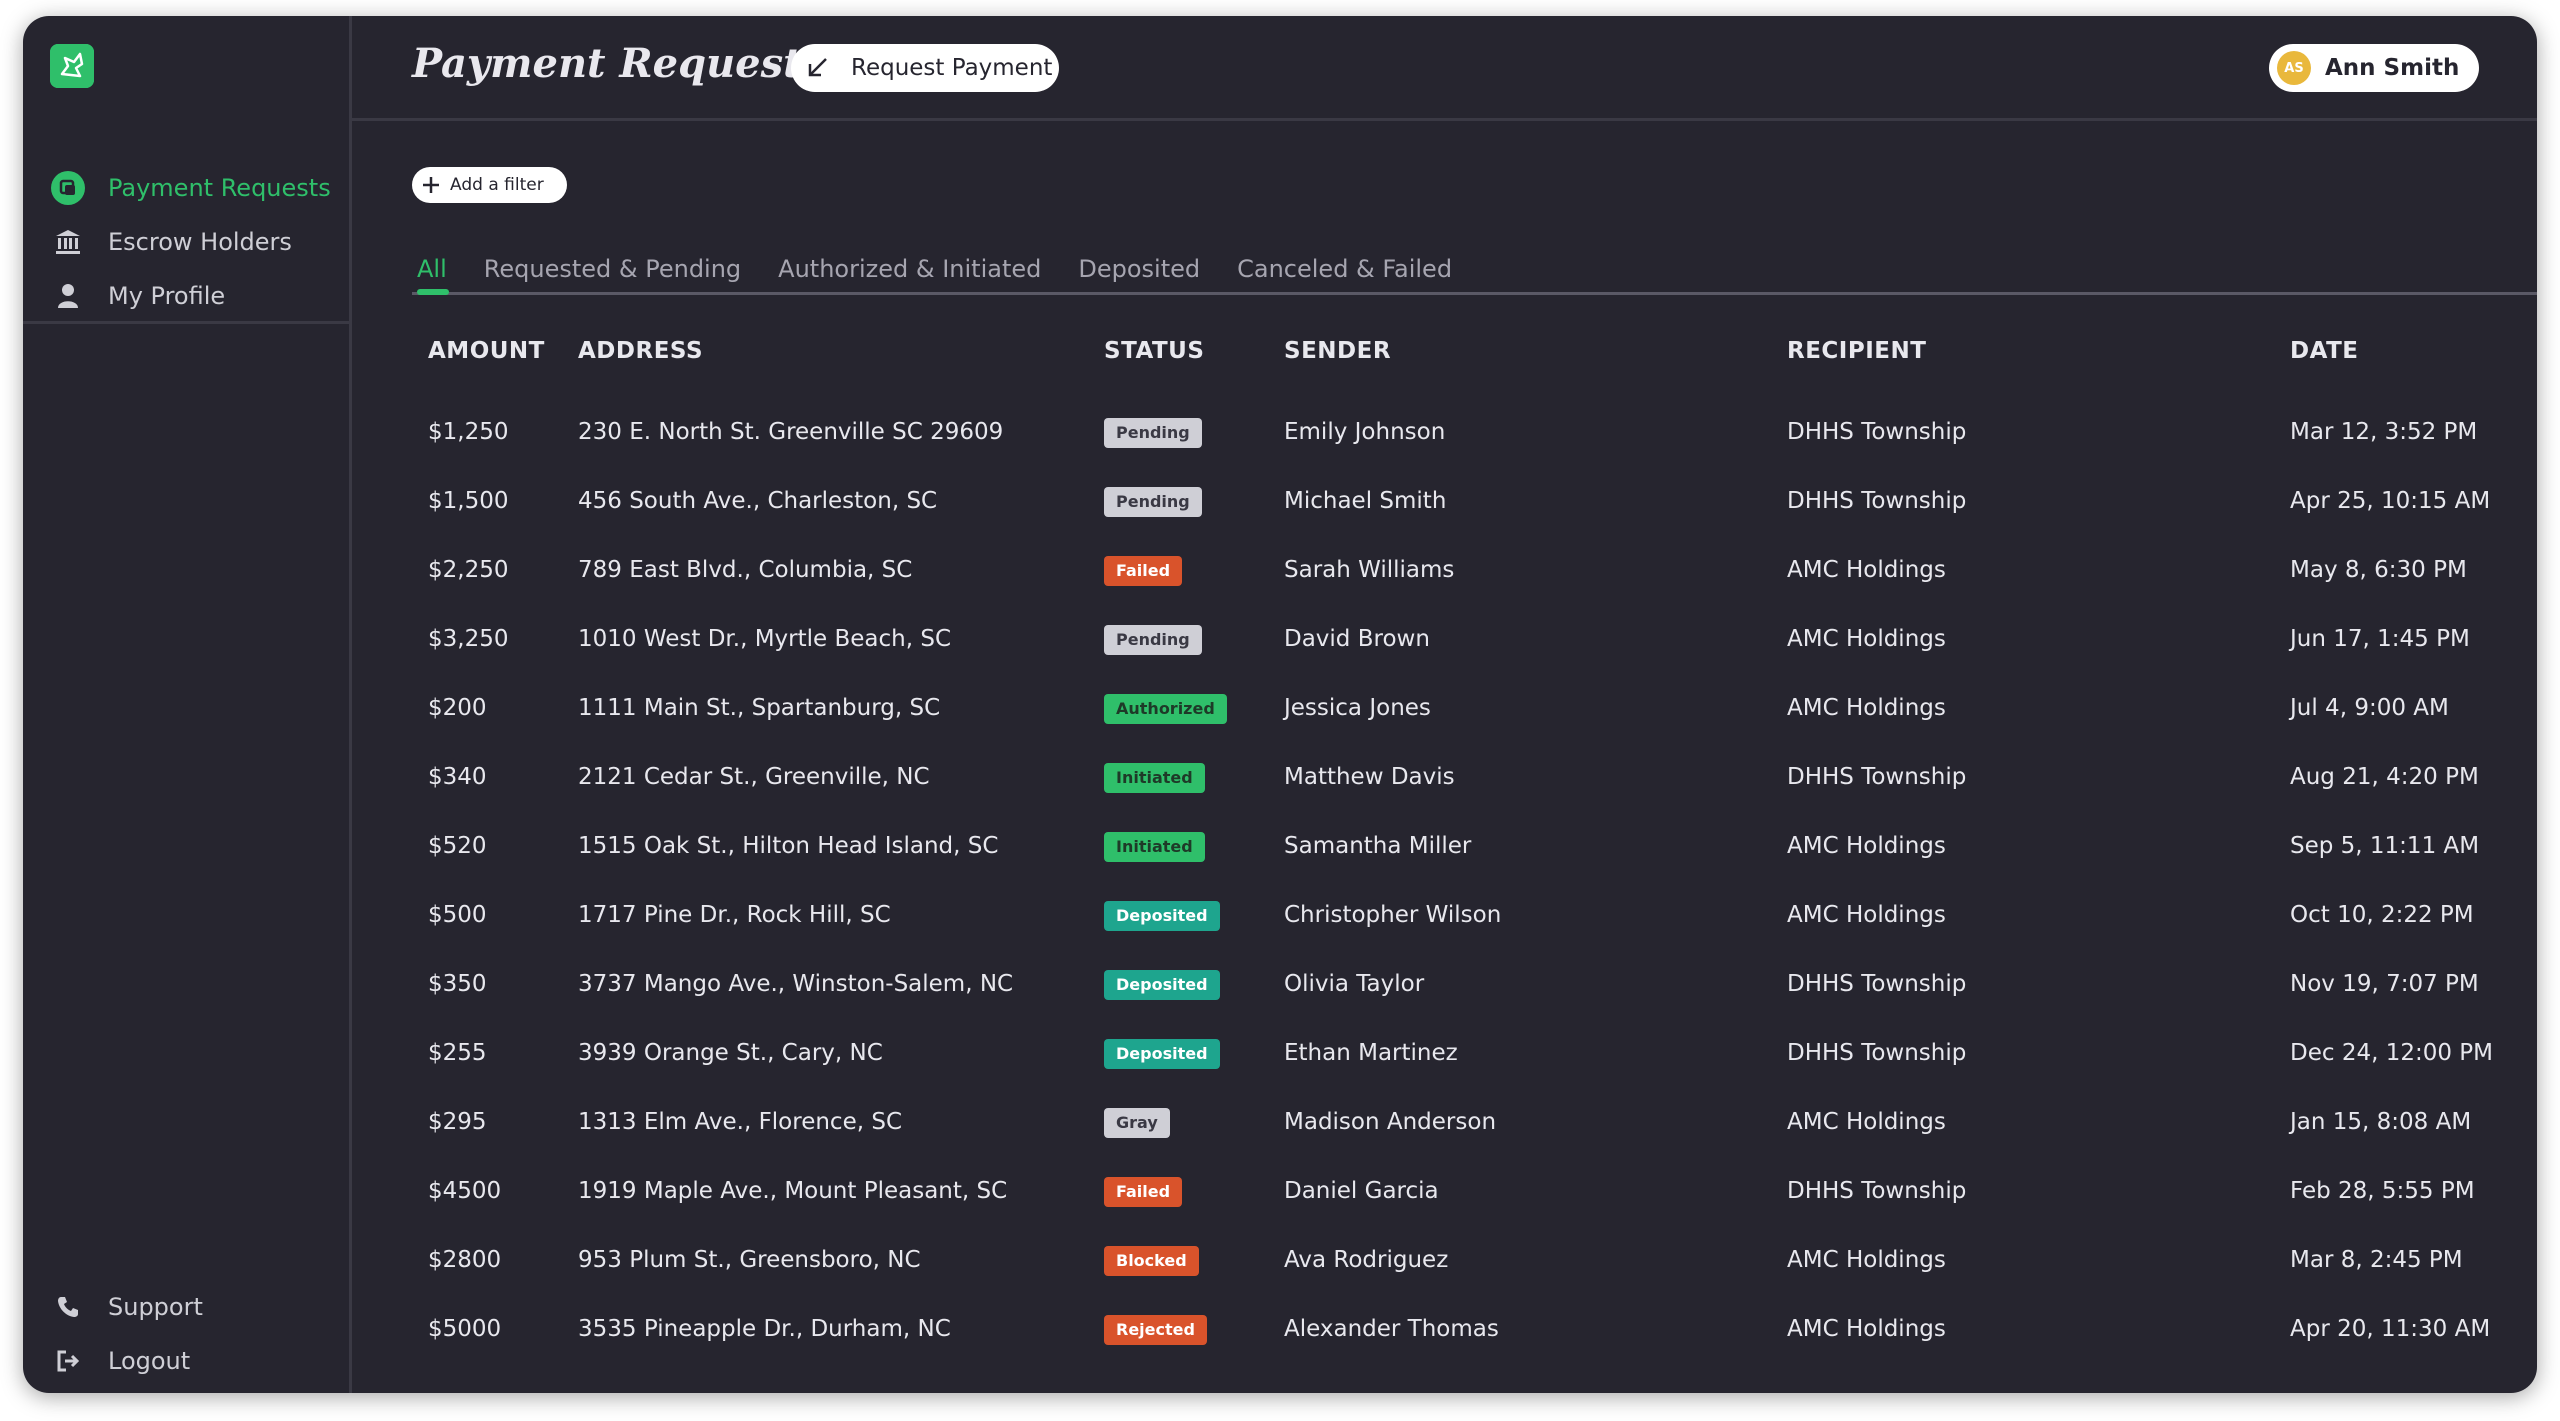  What do you see at coordinates (457, 846) in the screenshot?
I see `amount-cell: $520` at bounding box center [457, 846].